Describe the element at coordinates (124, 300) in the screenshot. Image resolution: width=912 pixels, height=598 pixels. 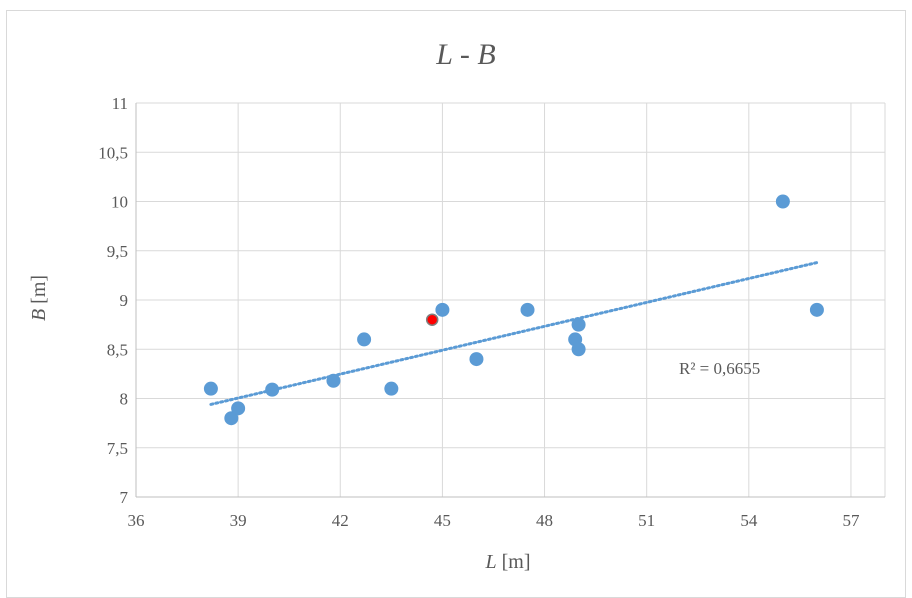
I see `y-tick-label: 9` at that location.